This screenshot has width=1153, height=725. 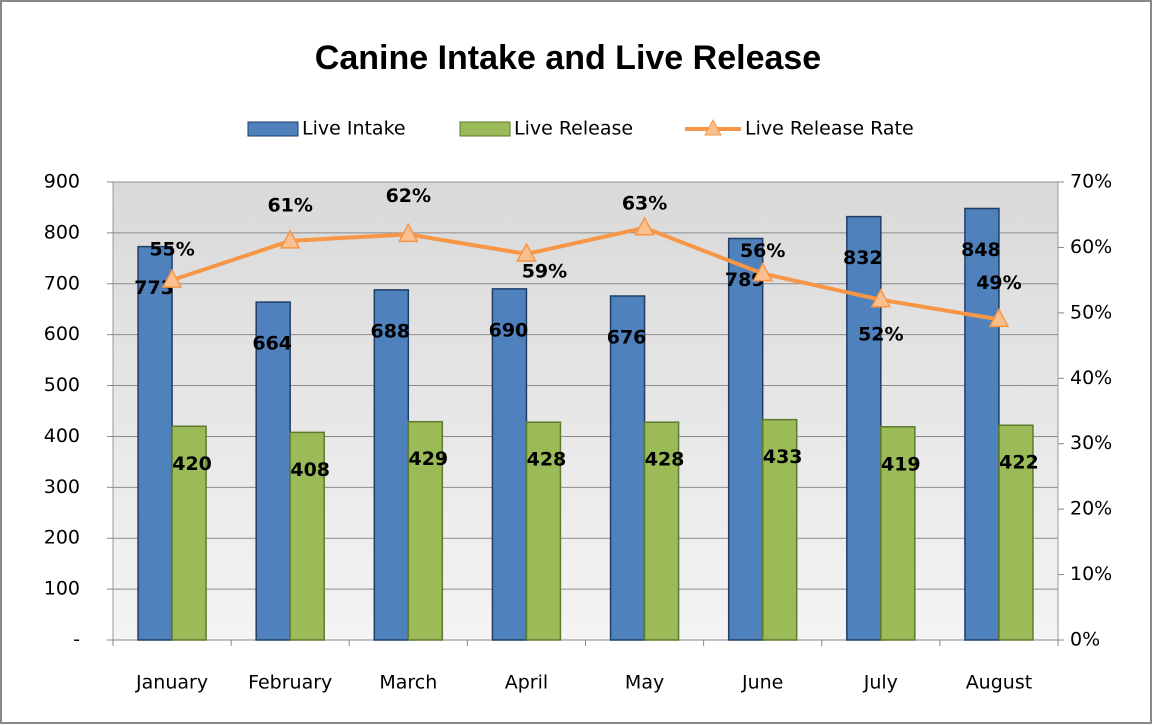 I want to click on y2-tick-label: 30%, so click(x=1091, y=443).